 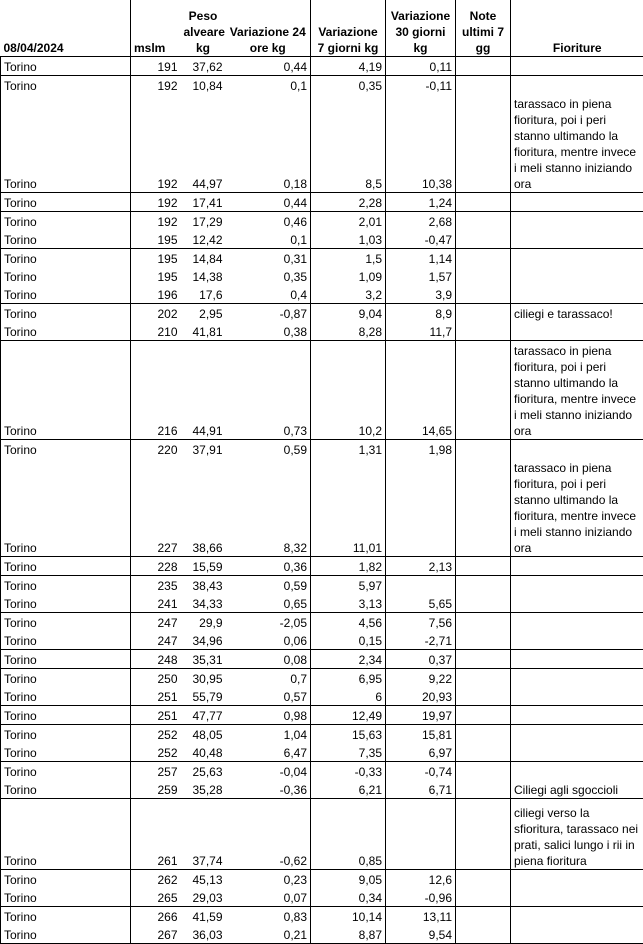 What do you see at coordinates (348, 449) in the screenshot?
I see `cell-var7: 1,31` at bounding box center [348, 449].